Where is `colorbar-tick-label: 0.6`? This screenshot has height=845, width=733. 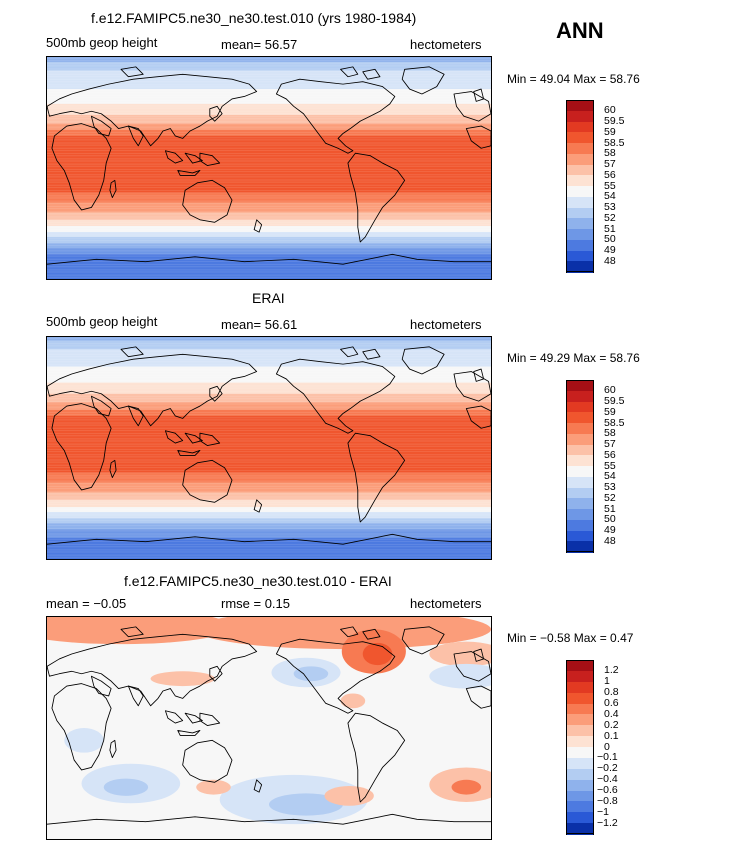
colorbar-tick-label: 0.6 is located at coordinates (611, 703).